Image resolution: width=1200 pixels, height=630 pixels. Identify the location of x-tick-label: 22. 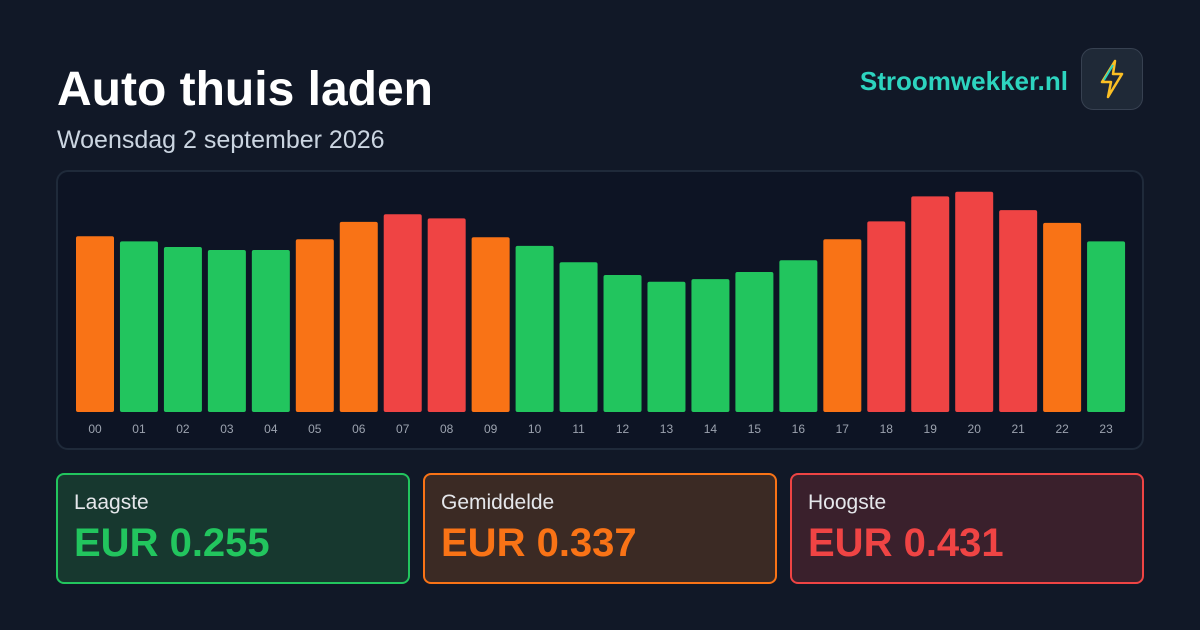
(1062, 429).